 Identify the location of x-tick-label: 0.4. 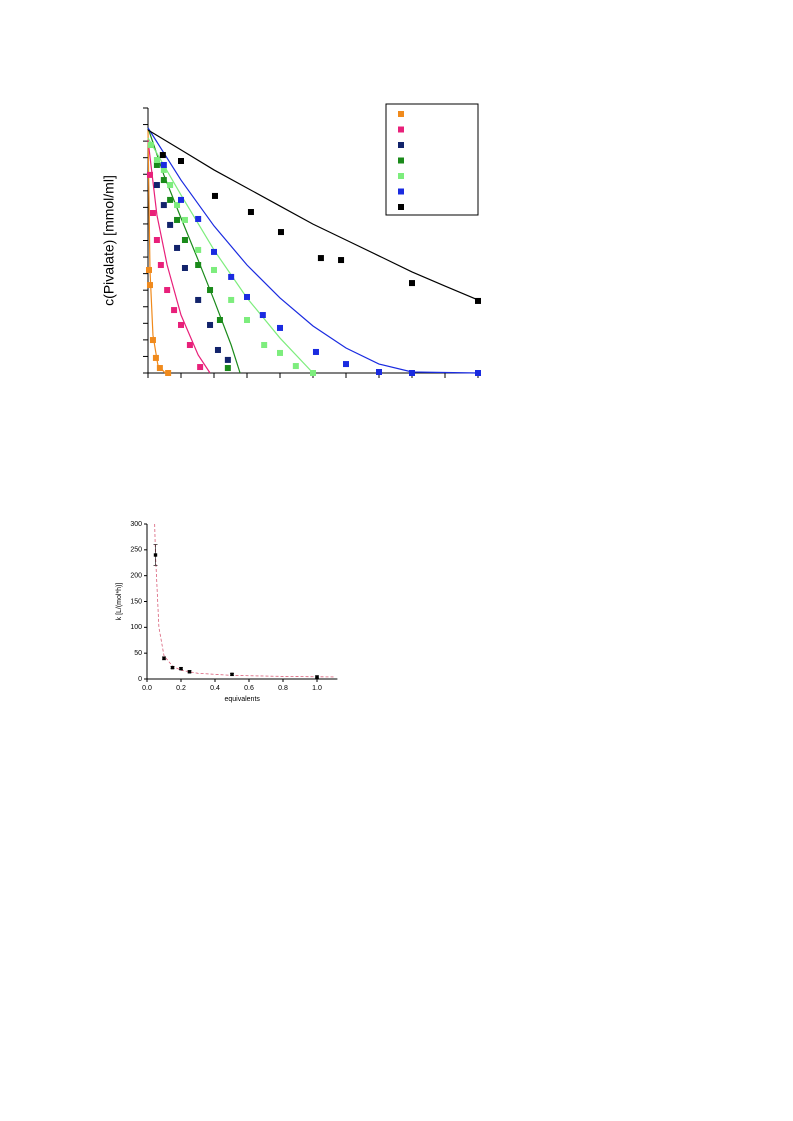
(215, 688).